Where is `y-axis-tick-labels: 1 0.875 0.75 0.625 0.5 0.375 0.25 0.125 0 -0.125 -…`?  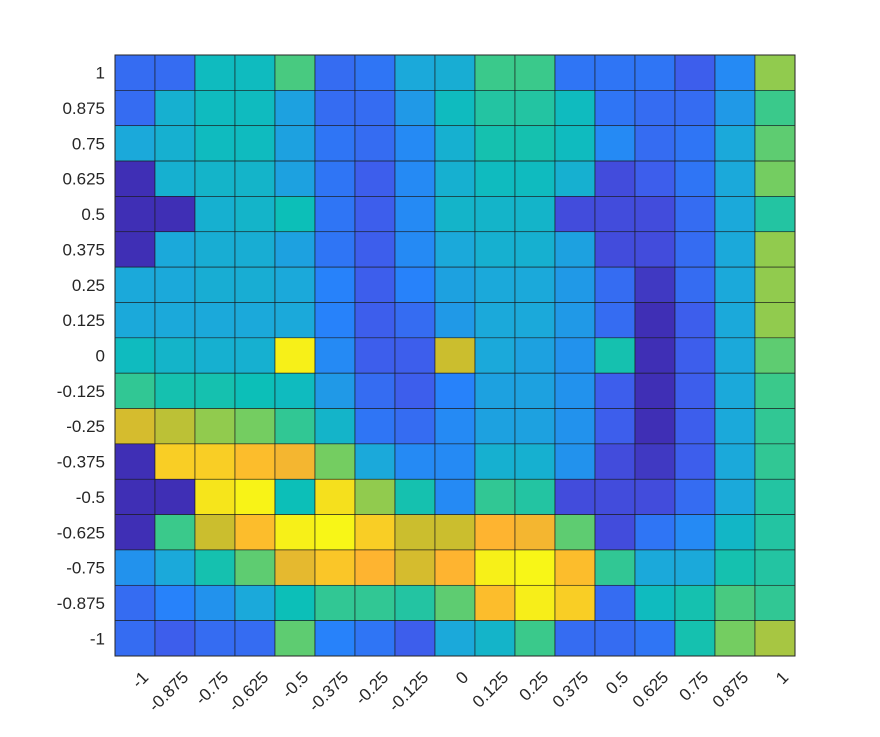 y-axis-tick-labels: 1 0.875 0.75 0.625 0.5 0.375 0.25 0.125 0 -0.125 -… is located at coordinates (81, 356).